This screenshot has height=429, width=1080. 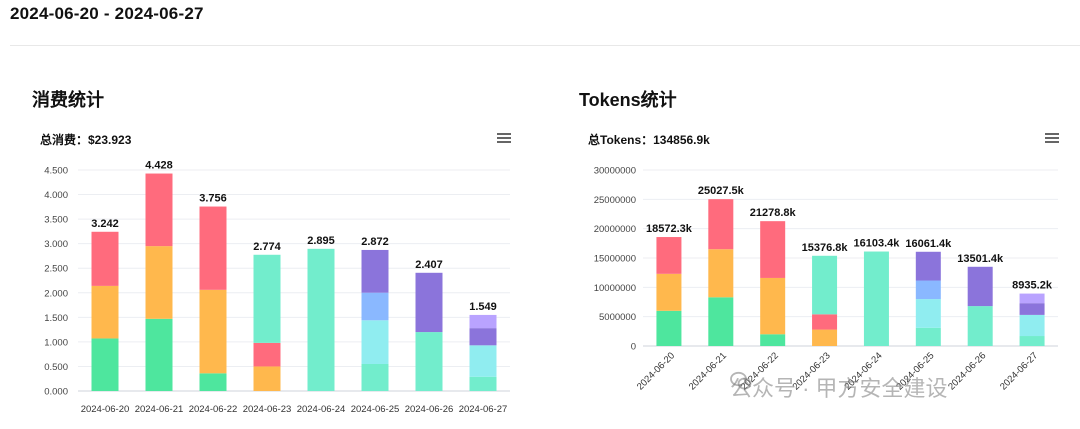 What do you see at coordinates (267, 247) in the screenshot?
I see `consumption-total-label: 2.774` at bounding box center [267, 247].